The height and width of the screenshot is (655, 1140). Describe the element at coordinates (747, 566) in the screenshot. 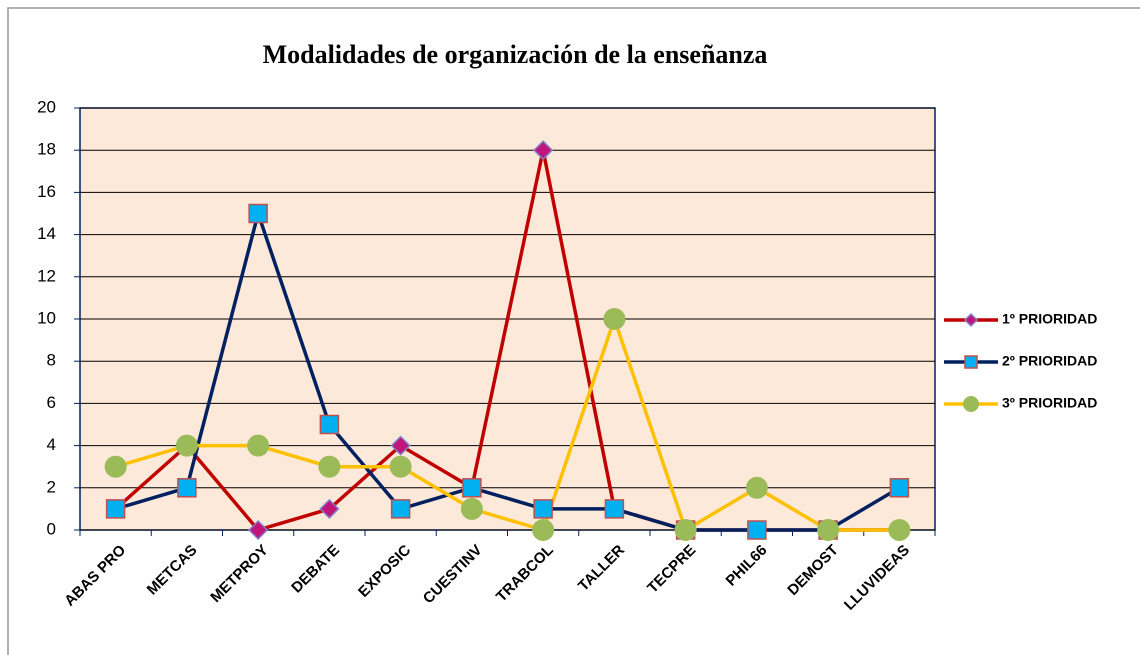

I see `x-tick-label: PHIL66` at that location.